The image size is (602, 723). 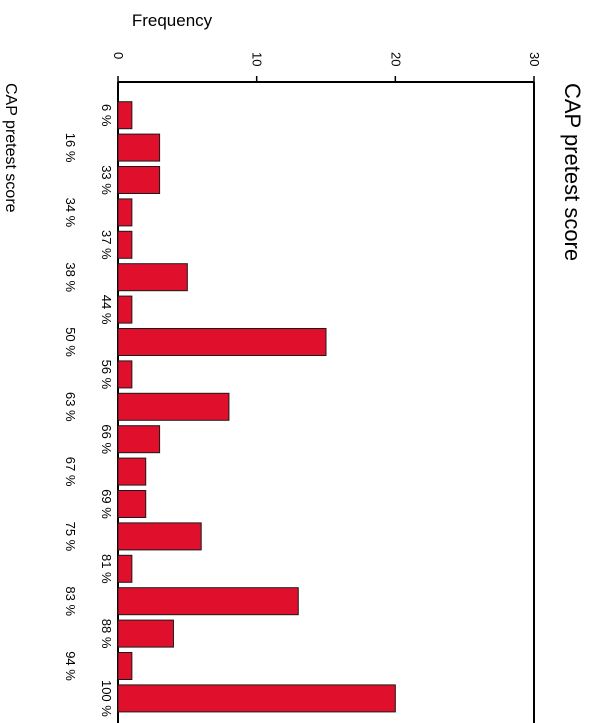 What do you see at coordinates (70, 277) in the screenshot?
I see `category-label-5: 38 %` at bounding box center [70, 277].